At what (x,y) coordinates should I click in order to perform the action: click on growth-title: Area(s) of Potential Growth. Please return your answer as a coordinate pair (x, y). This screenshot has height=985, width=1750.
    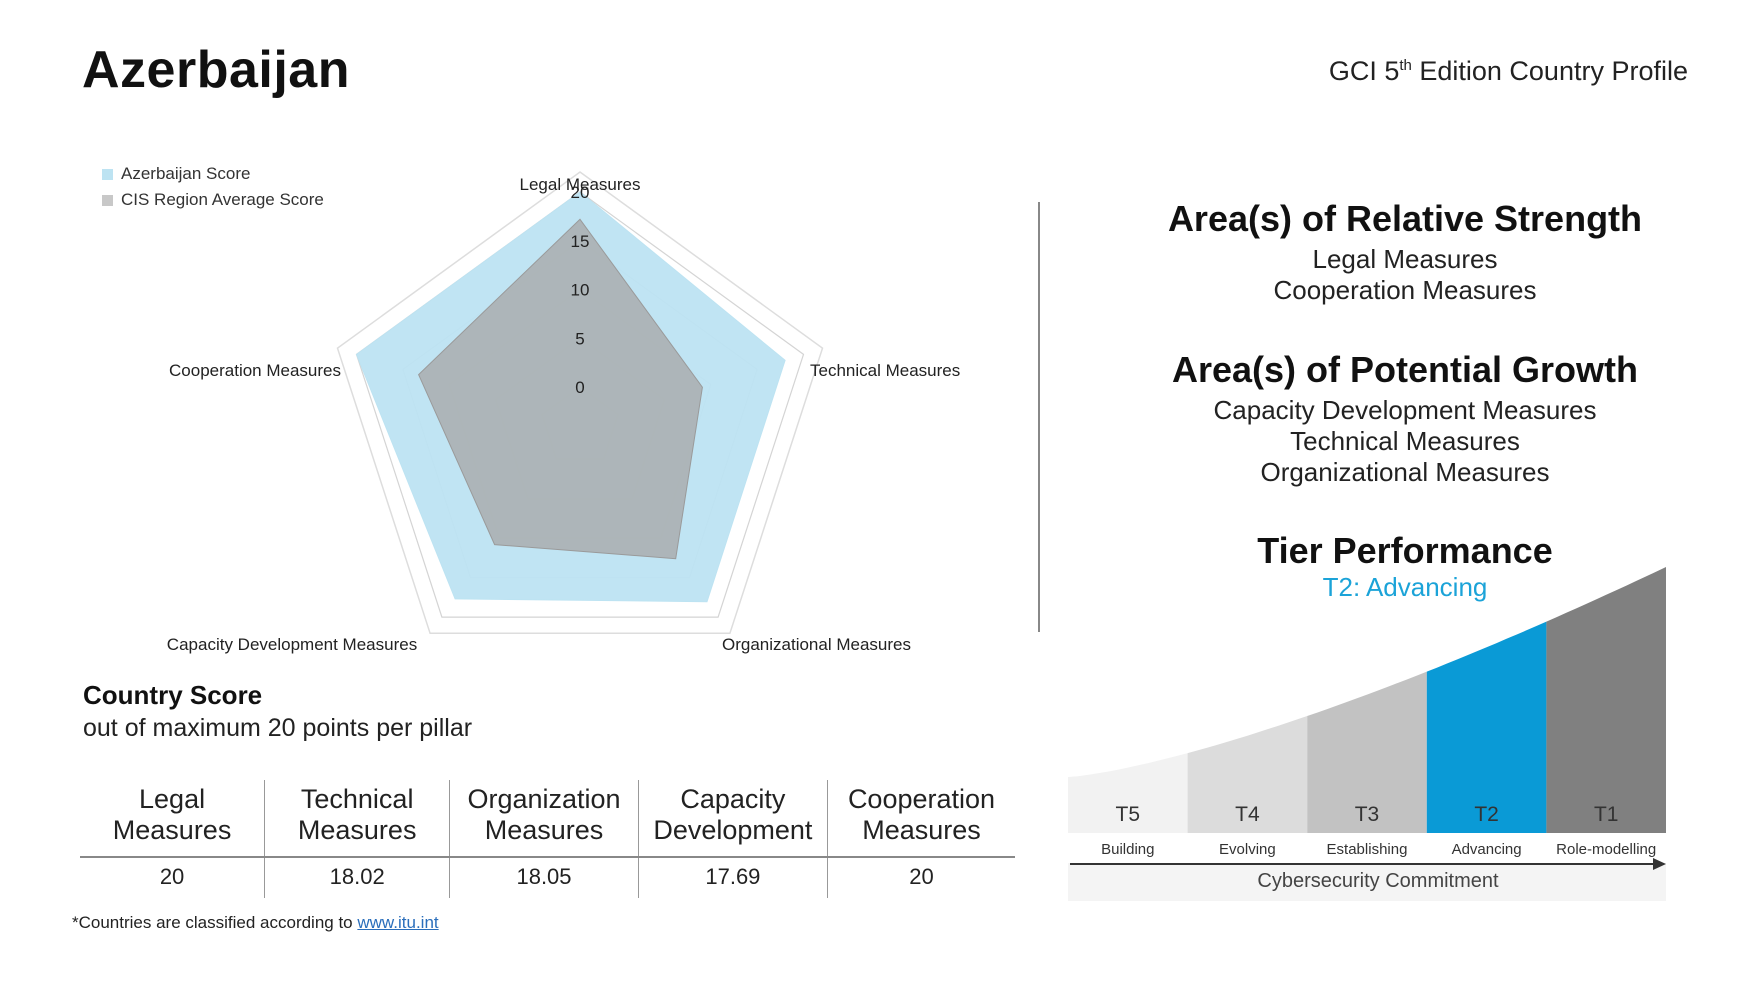
    Looking at the image, I should click on (1405, 369).